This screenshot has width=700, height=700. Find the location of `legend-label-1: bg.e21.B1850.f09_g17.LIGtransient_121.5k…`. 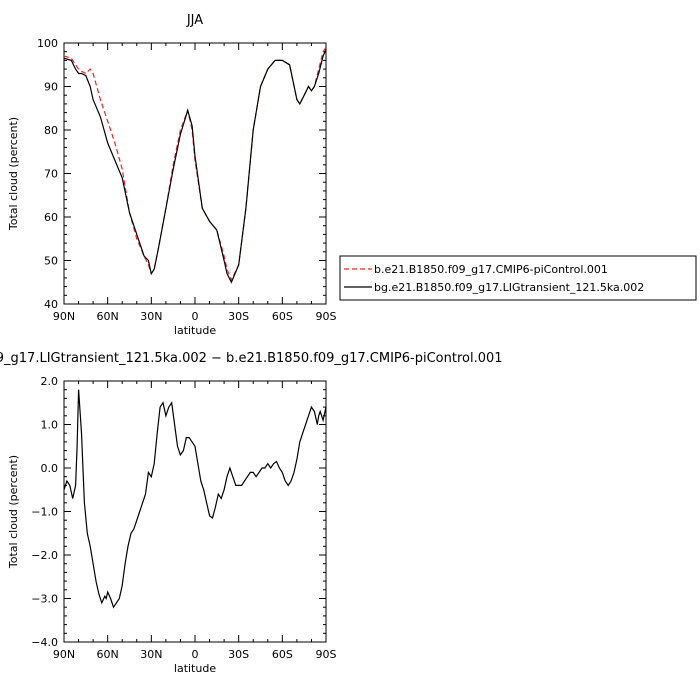

legend-label-1: bg.e21.B1850.f09_g17.LIGtransient_121.5k… is located at coordinates (509, 287).